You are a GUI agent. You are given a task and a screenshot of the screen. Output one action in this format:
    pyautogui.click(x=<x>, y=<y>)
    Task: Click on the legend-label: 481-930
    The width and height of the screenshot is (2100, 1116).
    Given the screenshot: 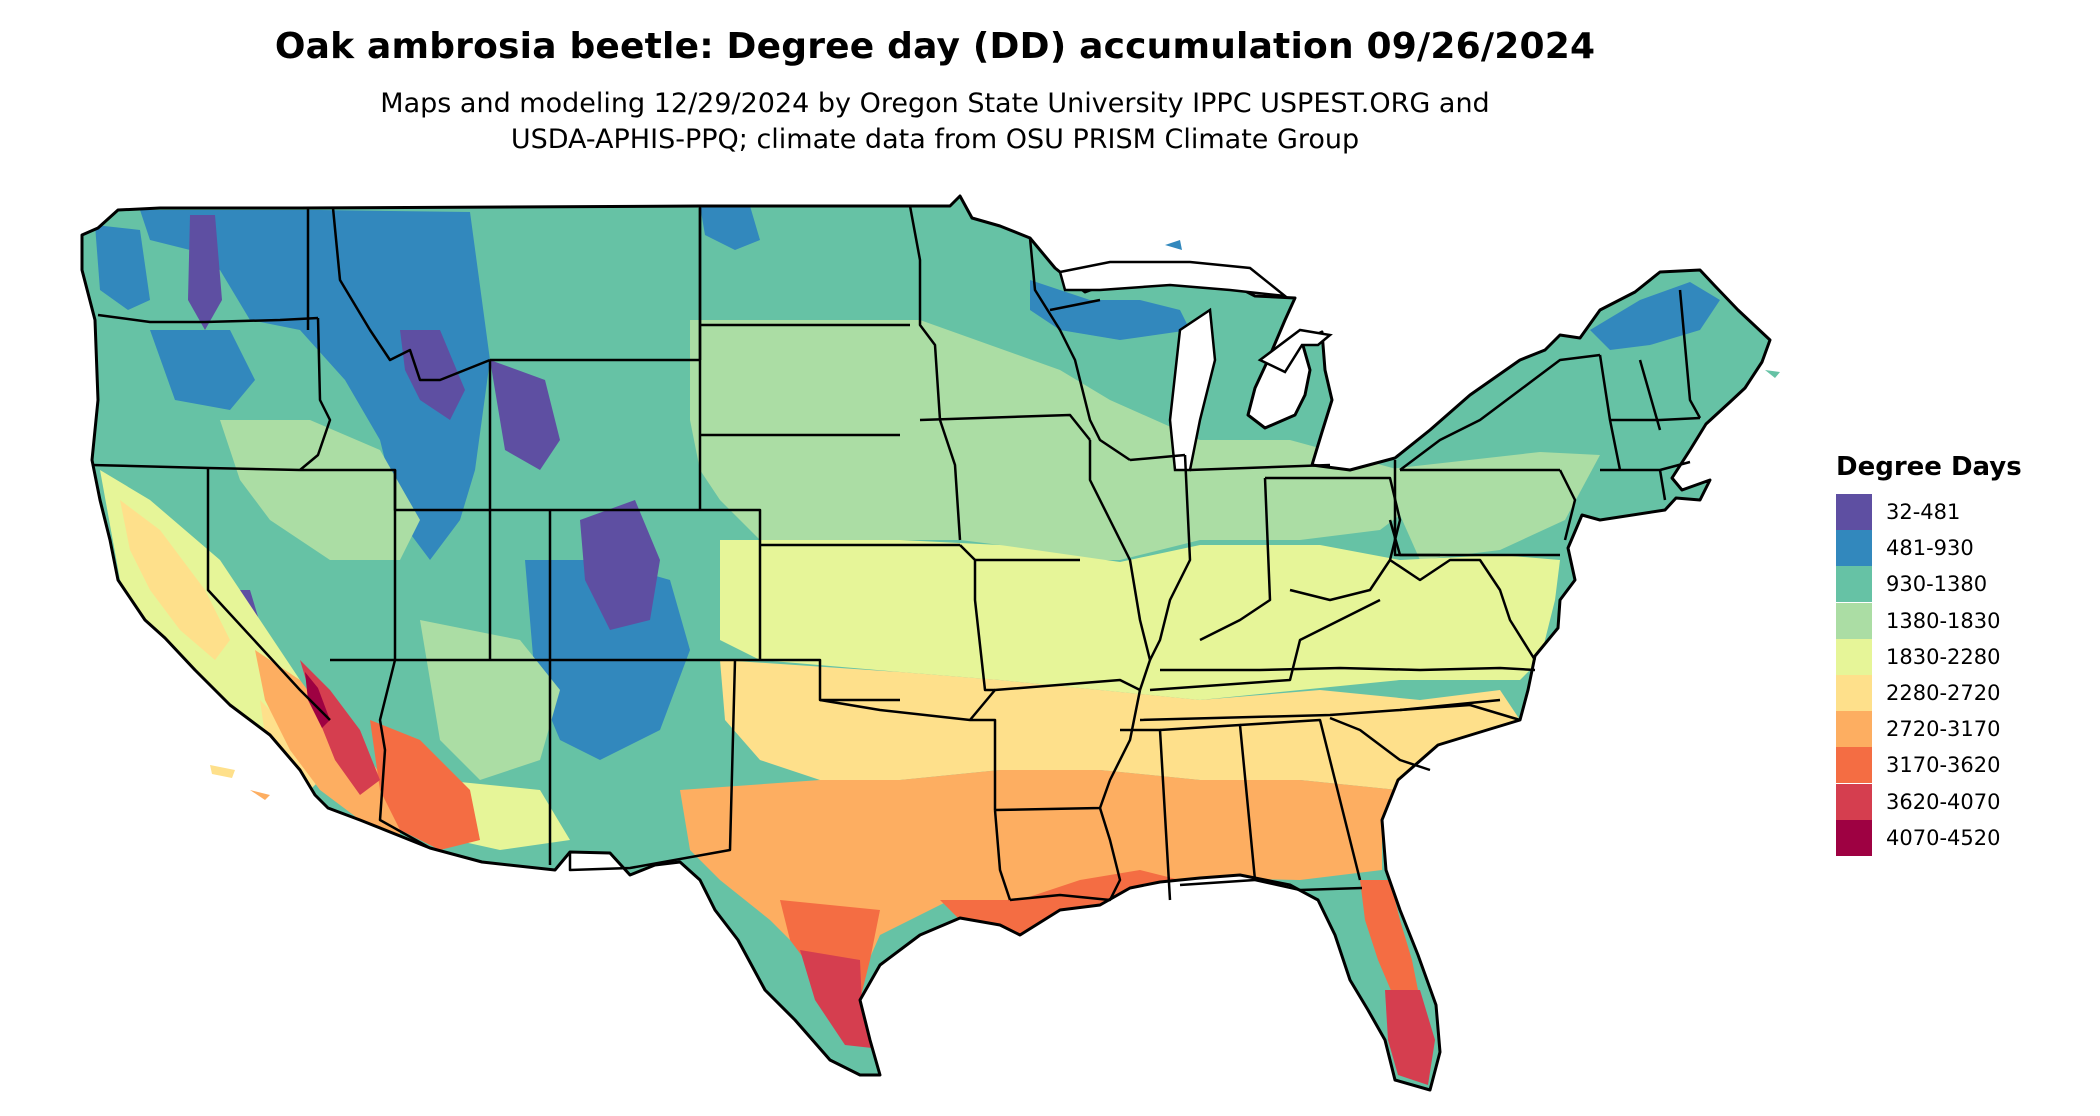 What is the action you would take?
    pyautogui.click(x=1930, y=548)
    